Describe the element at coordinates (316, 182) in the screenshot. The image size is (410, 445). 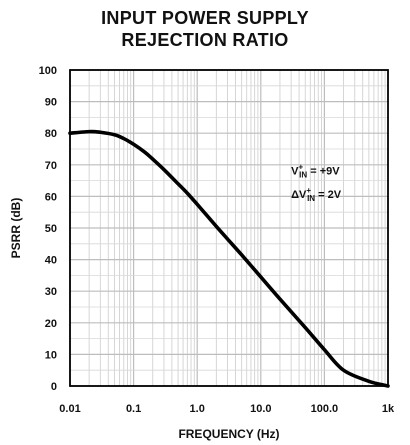
I see `annotations: V+ IN = +9V ΔV+ IN = 2V` at that location.